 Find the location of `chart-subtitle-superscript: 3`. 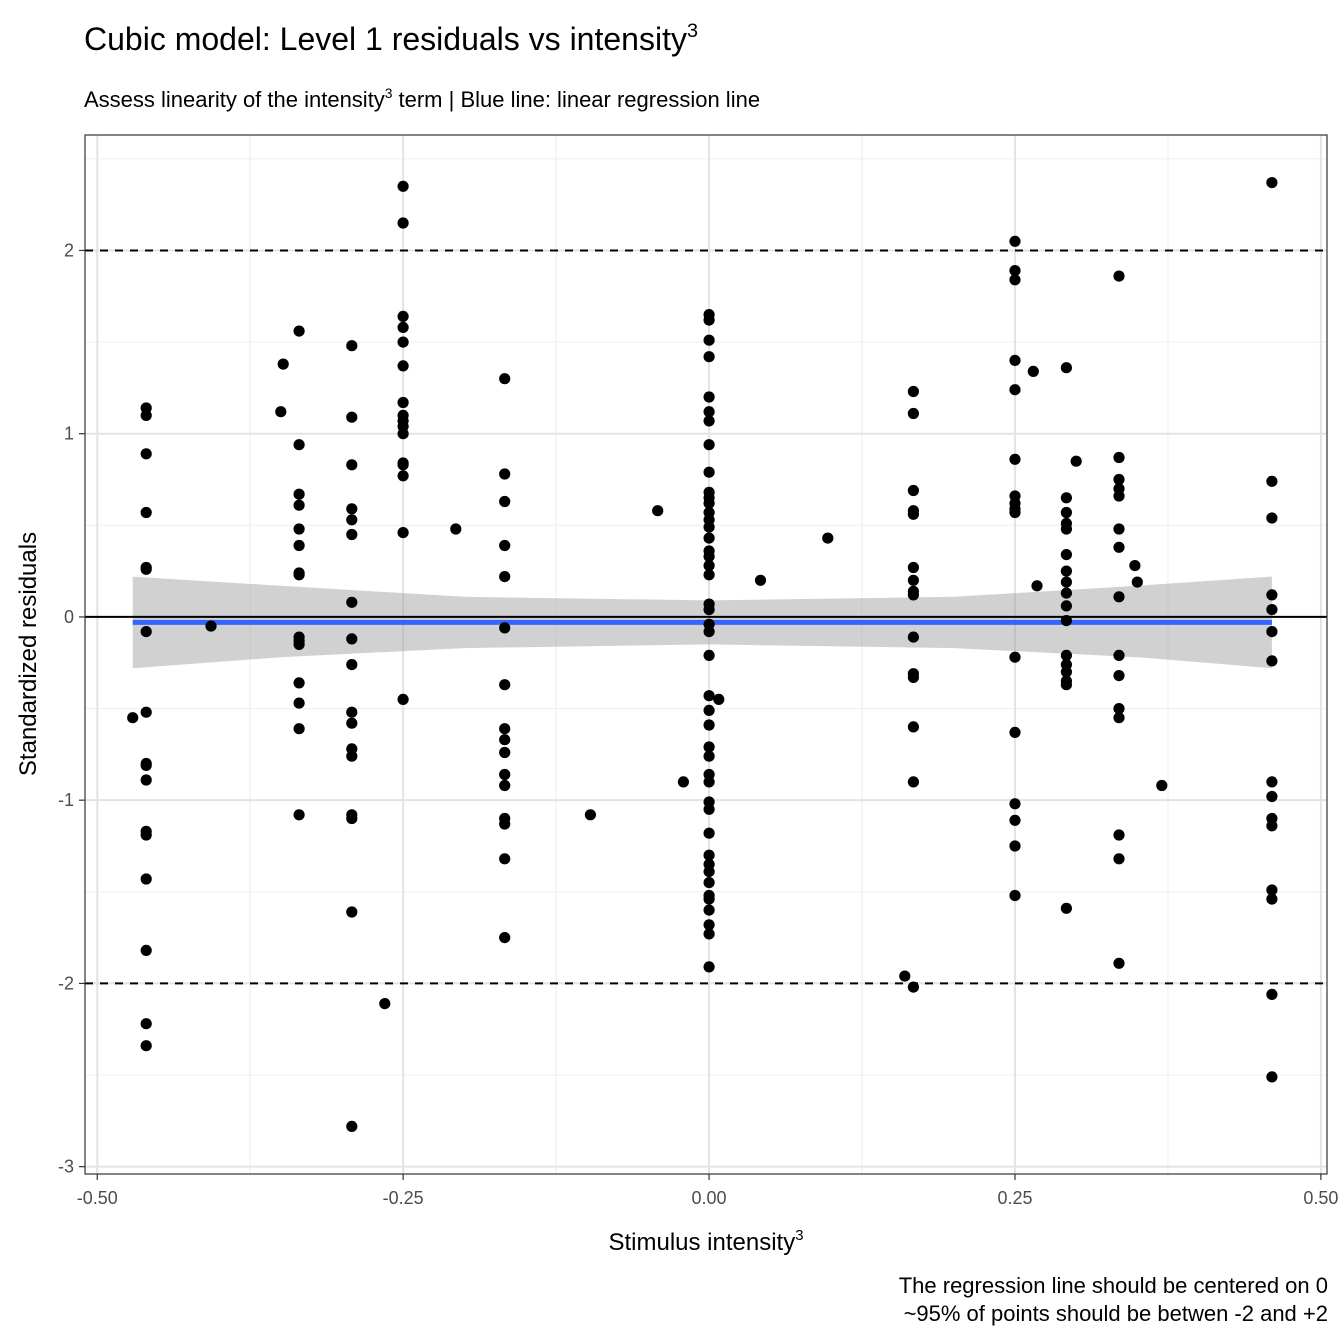

chart-subtitle-superscript: 3 is located at coordinates (389, 93).